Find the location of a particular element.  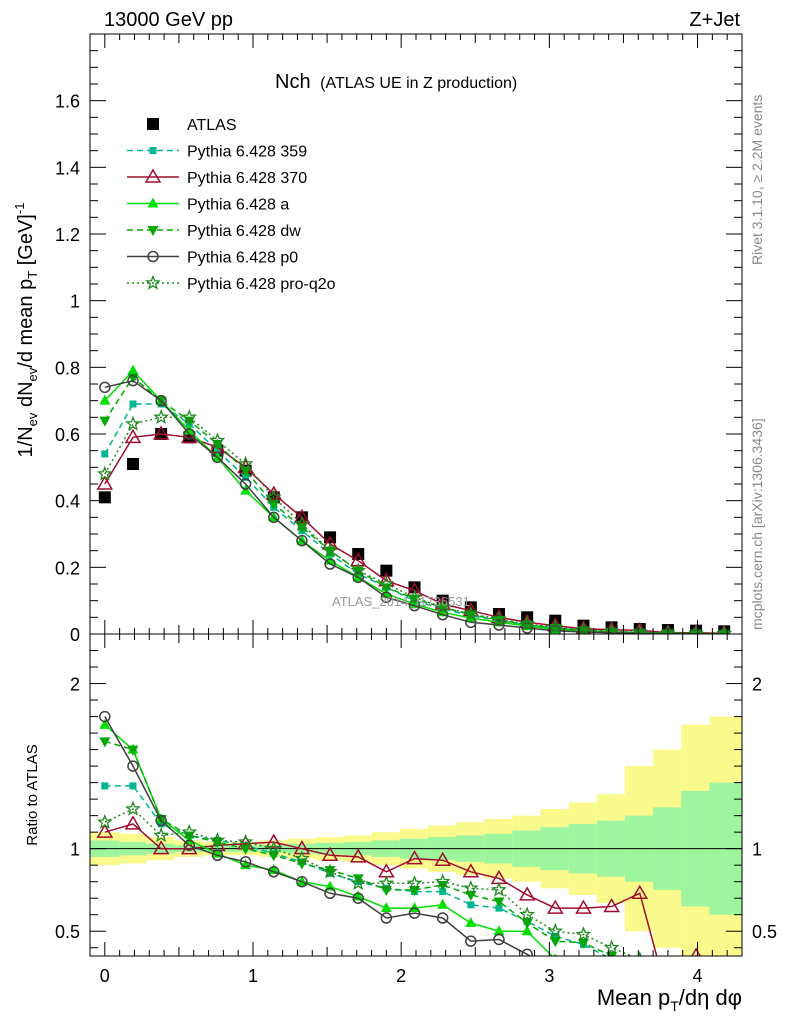

chart-title-sub: (ATLAS UE in Z production) is located at coordinates (418, 83).